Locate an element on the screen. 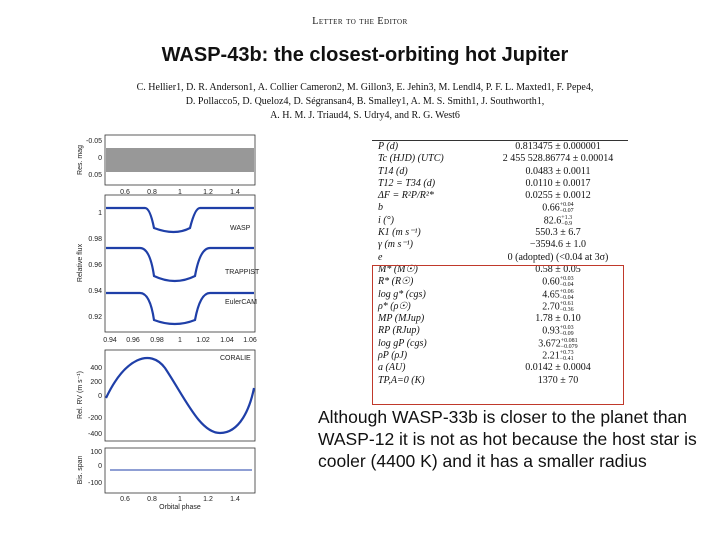 This screenshot has width=720, height=540. tick: 200 is located at coordinates (96, 382).